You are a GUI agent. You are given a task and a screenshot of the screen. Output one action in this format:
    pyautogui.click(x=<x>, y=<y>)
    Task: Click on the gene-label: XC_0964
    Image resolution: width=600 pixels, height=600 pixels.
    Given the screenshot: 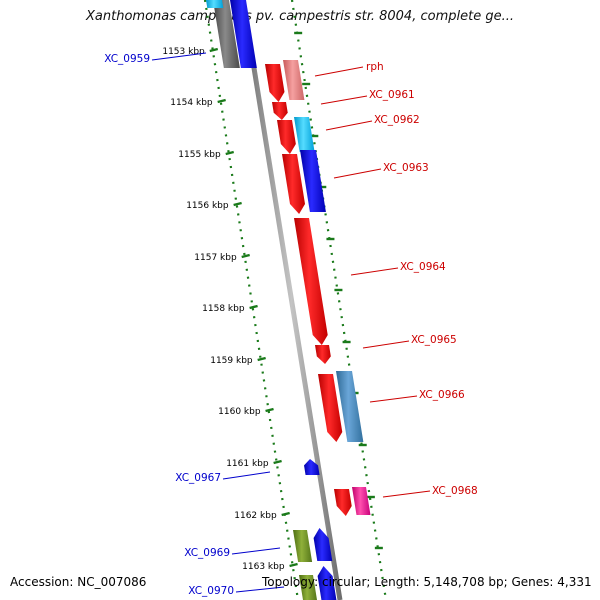 What is the action you would take?
    pyautogui.click(x=423, y=267)
    